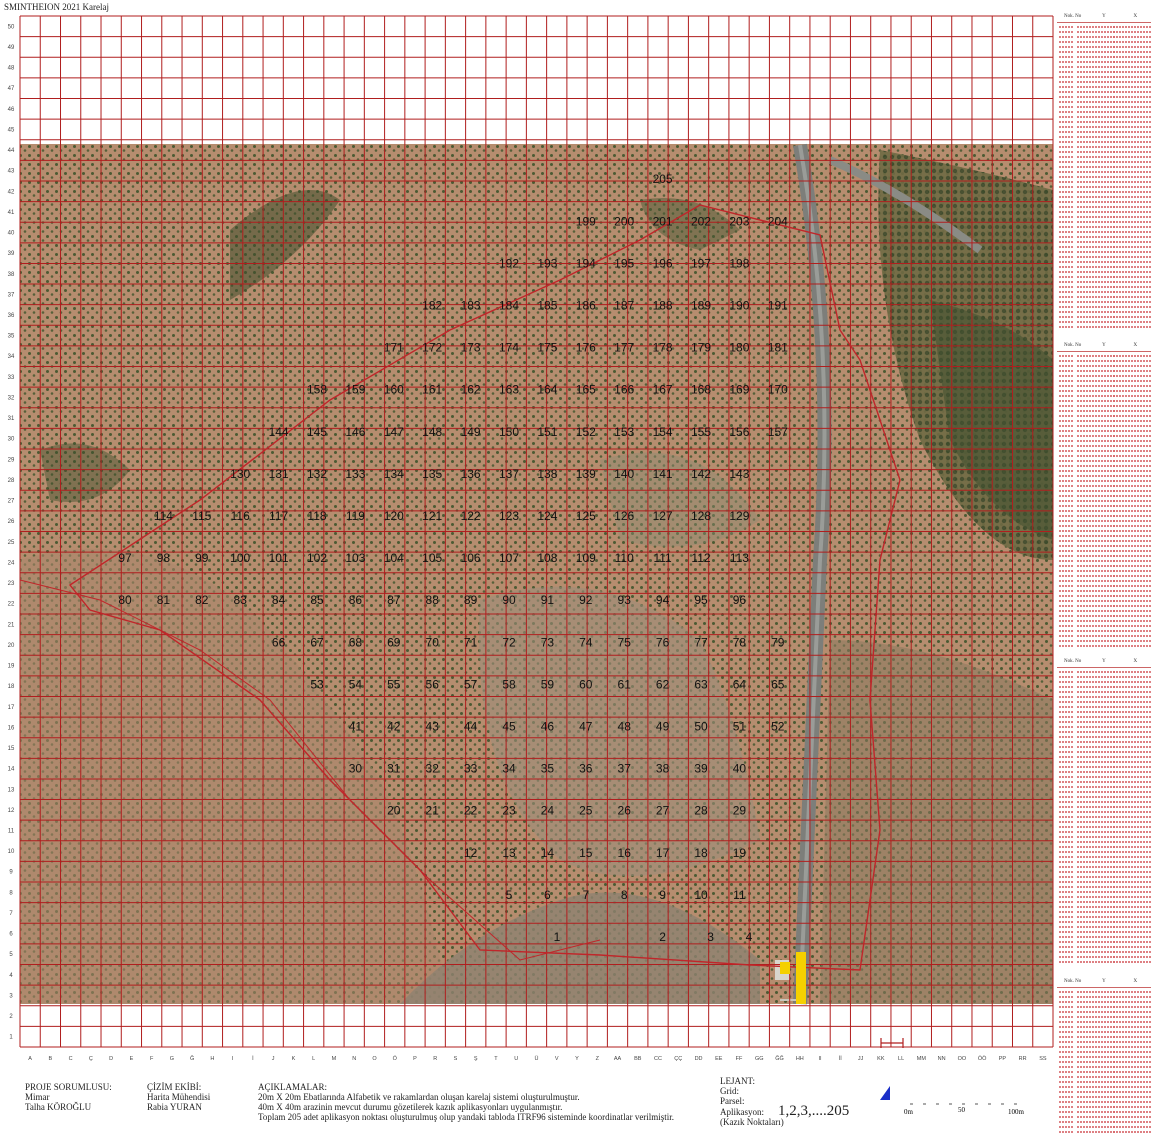 The image size is (1155, 1137). I want to click on column-label: İİ, so click(841, 1058).